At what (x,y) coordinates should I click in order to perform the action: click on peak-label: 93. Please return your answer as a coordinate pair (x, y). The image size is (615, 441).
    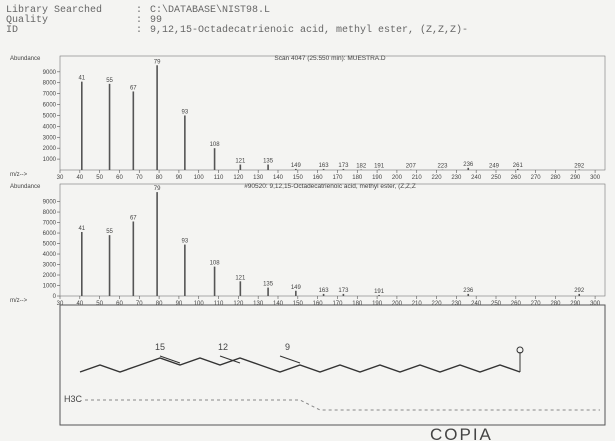
    Looking at the image, I should click on (185, 112).